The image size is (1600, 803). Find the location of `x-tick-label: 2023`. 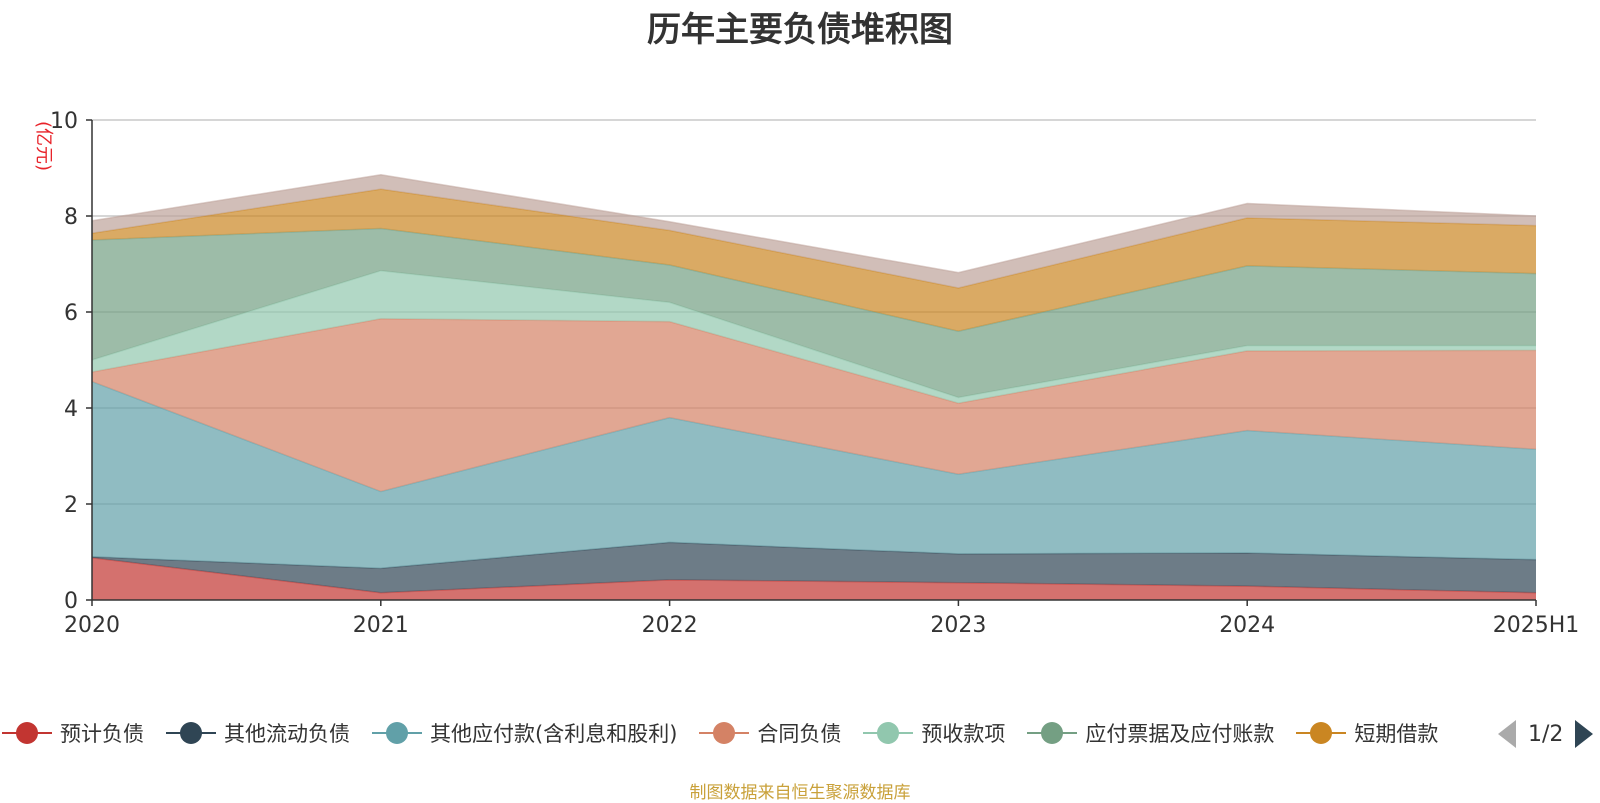

x-tick-label: 2023 is located at coordinates (958, 625).